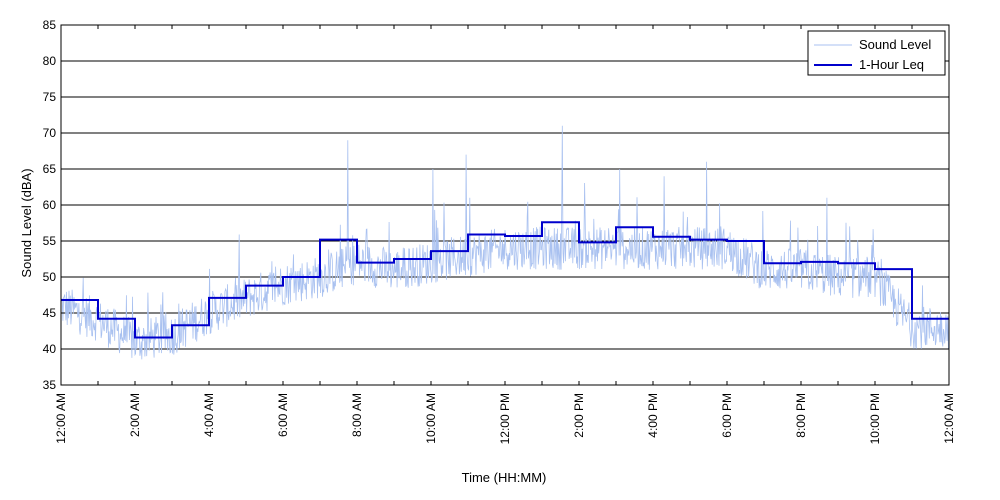  I want to click on y-tick-label: 55, so click(50, 241).